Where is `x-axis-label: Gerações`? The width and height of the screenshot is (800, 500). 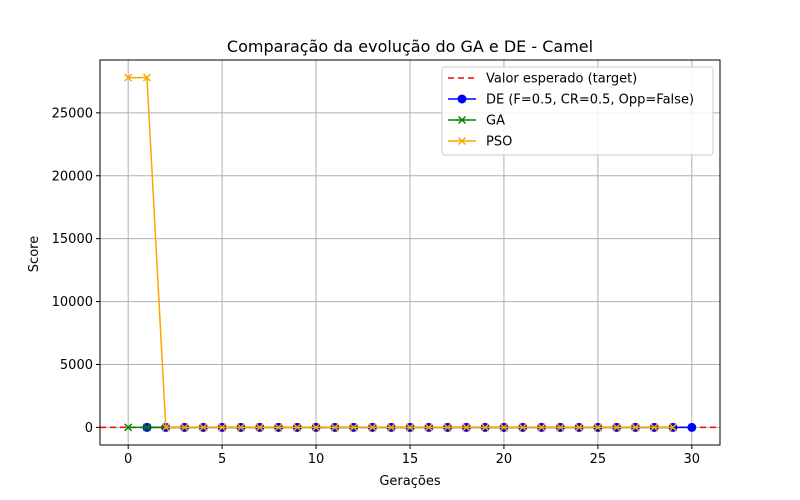 x-axis-label: Gerações is located at coordinates (409, 481).